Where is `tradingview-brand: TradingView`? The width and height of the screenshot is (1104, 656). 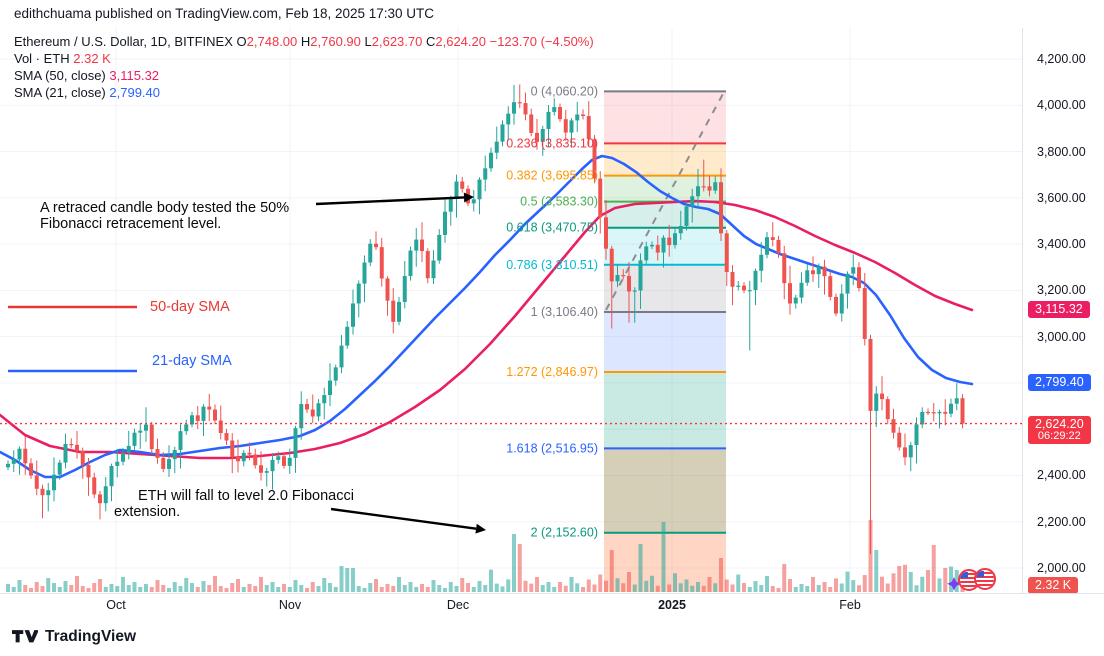 tradingview-brand: TradingView is located at coordinates (74, 637).